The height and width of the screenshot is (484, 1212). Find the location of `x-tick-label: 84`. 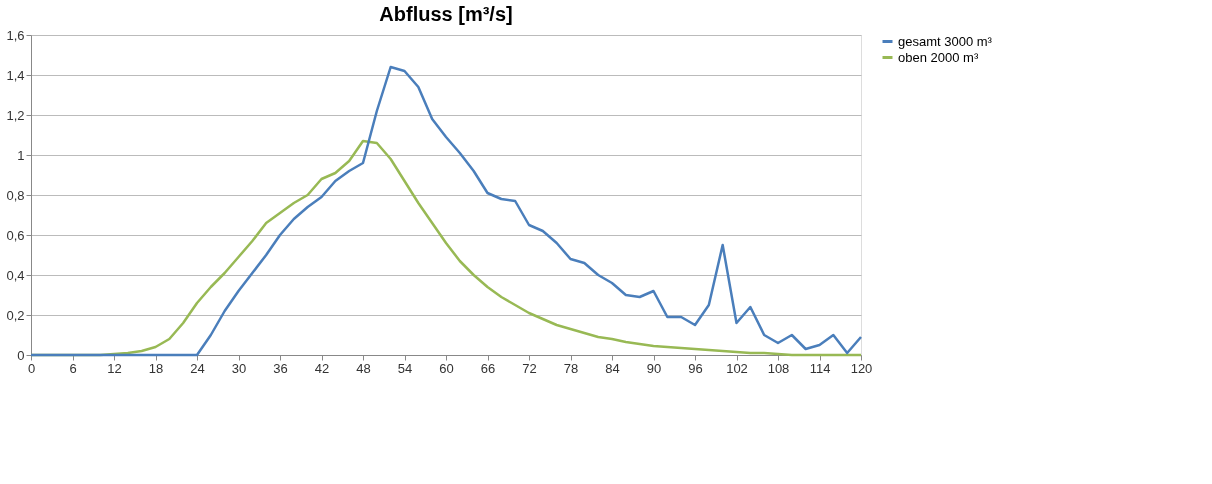

x-tick-label: 84 is located at coordinates (612, 368).